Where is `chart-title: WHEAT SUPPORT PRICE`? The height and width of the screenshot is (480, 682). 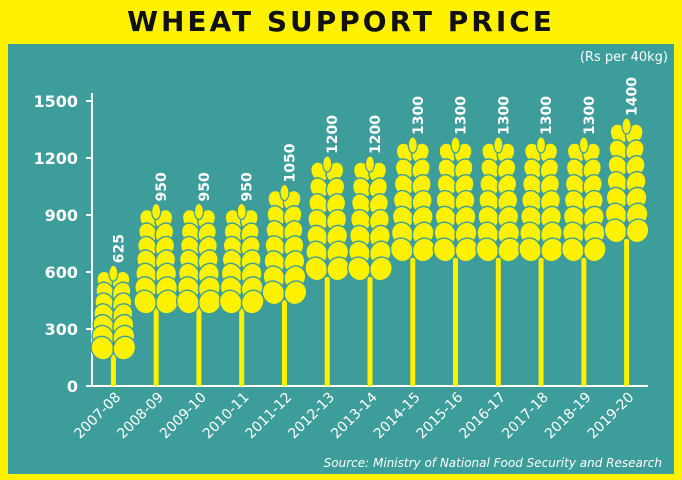
chart-title: WHEAT SUPPORT PRICE is located at coordinates (341, 21).